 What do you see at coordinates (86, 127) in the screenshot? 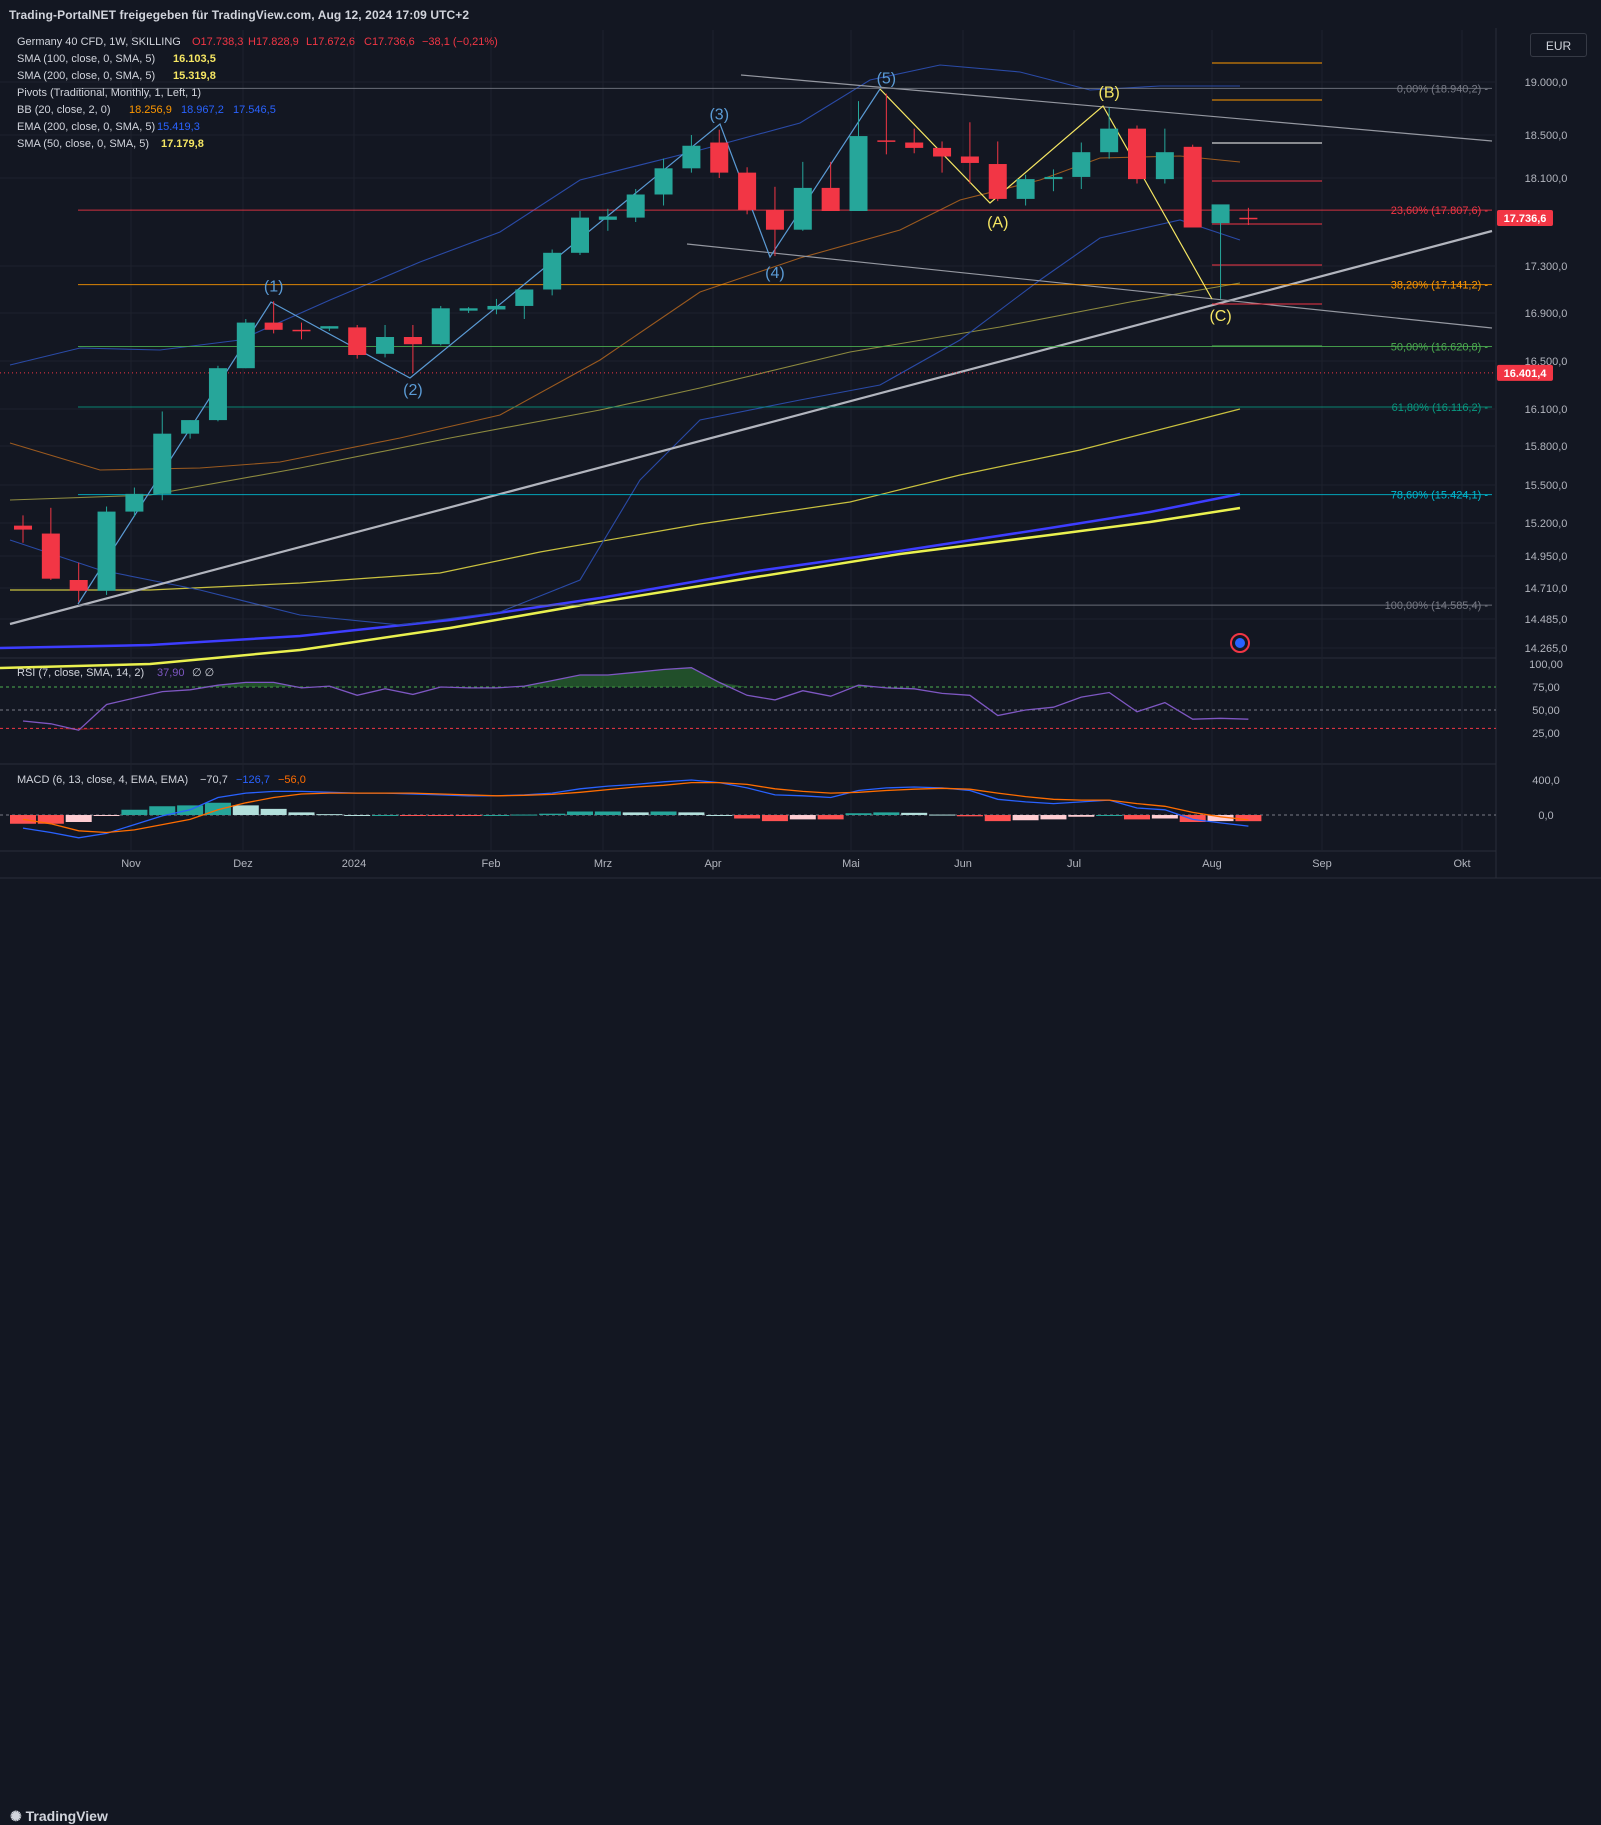
I see `legend-item-label: EMA (200, close, 0, SMA, 5)` at bounding box center [86, 127].